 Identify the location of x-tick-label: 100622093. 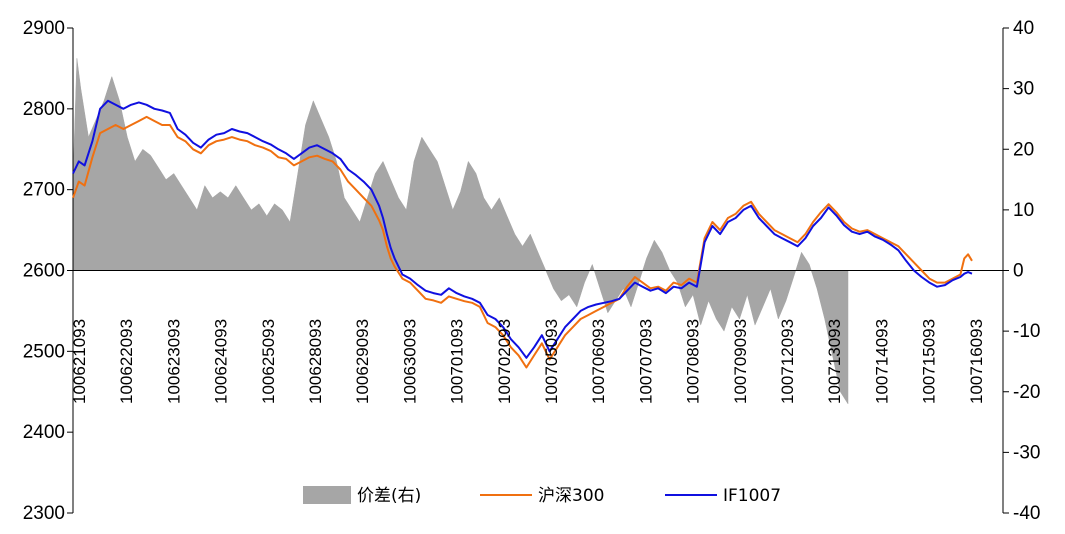
(126, 361).